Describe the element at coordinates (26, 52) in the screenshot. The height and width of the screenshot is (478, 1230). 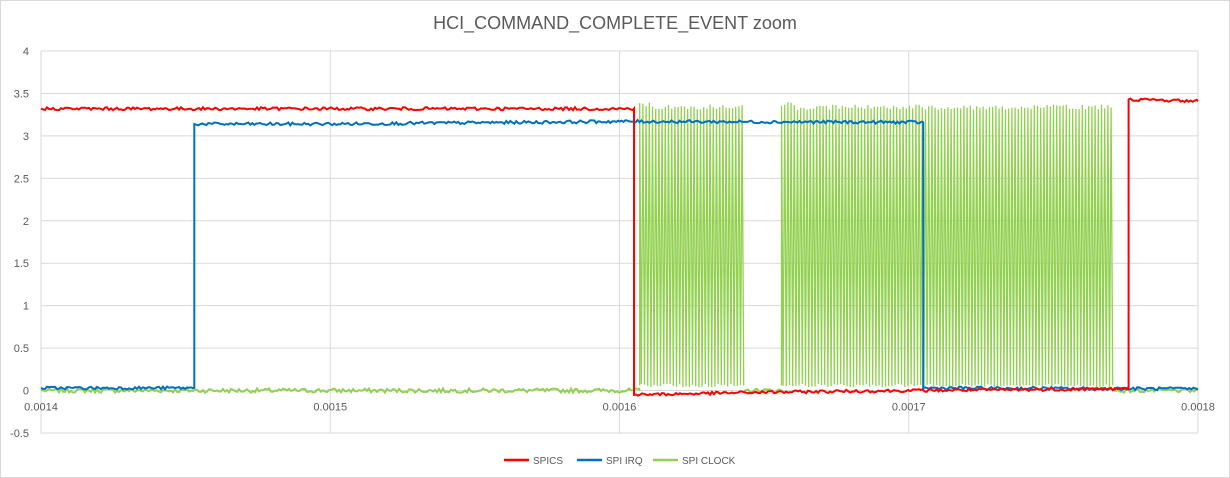
I see `y-tick-label: 4` at that location.